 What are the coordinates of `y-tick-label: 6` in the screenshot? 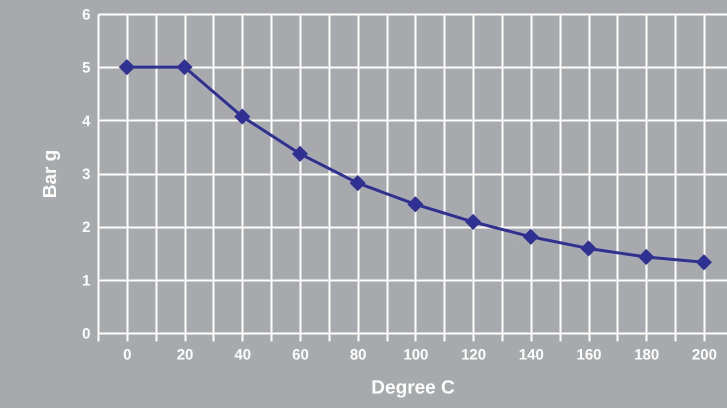 It's located at (86, 15).